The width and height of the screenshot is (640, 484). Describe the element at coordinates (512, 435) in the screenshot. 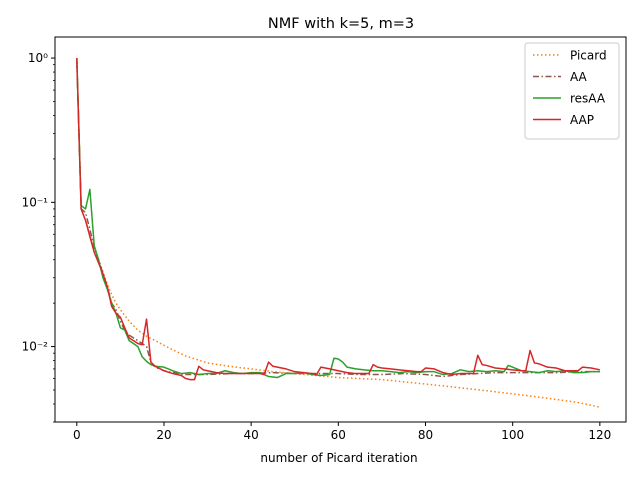

I see `x-tick-label: 100` at that location.